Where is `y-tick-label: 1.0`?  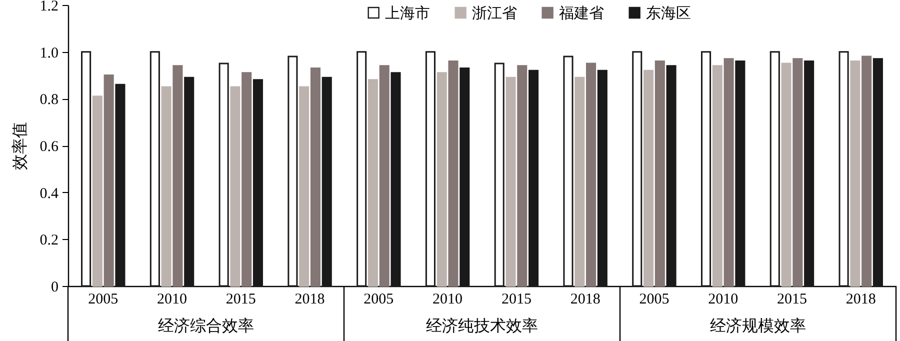 y-tick-label: 1.0 is located at coordinates (49, 53).